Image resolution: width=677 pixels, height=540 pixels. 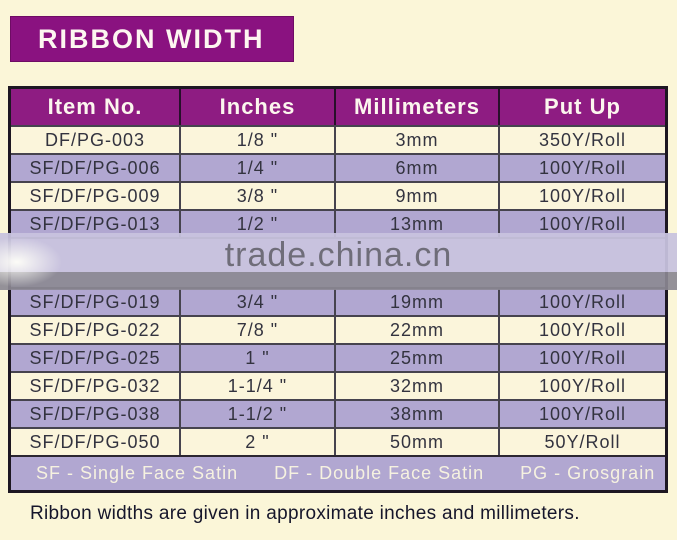 I want to click on table-row: SF/DF/PG-022 7/8 " 22mm 100Y/Roll, so click(x=338, y=329).